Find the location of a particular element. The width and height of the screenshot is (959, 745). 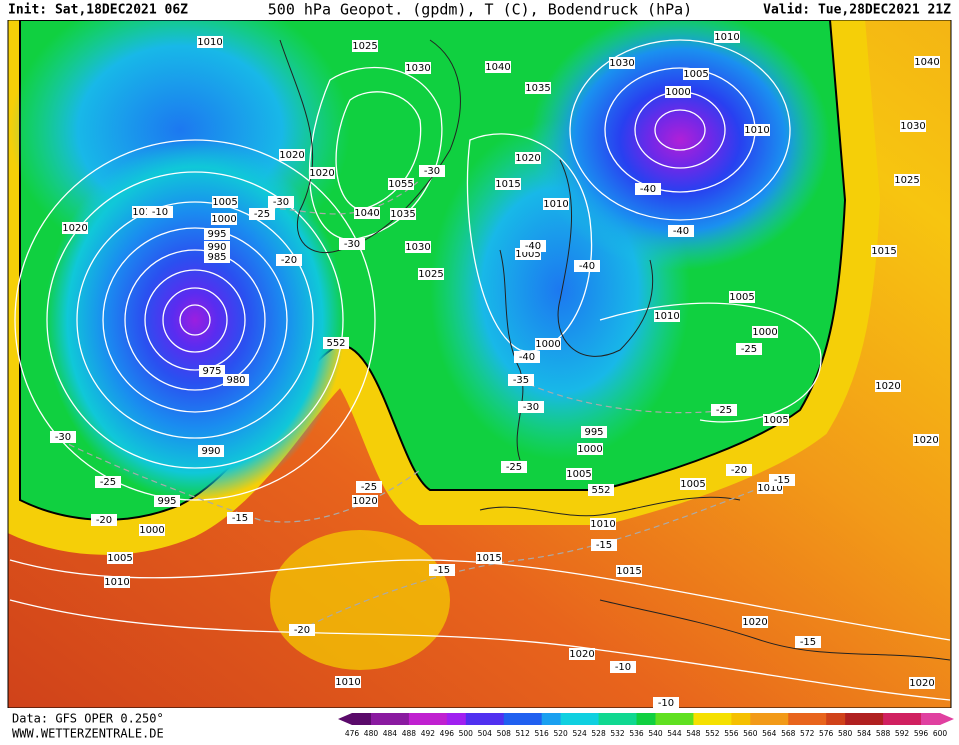

temperature-label: -10 is located at coordinates (666, 703).